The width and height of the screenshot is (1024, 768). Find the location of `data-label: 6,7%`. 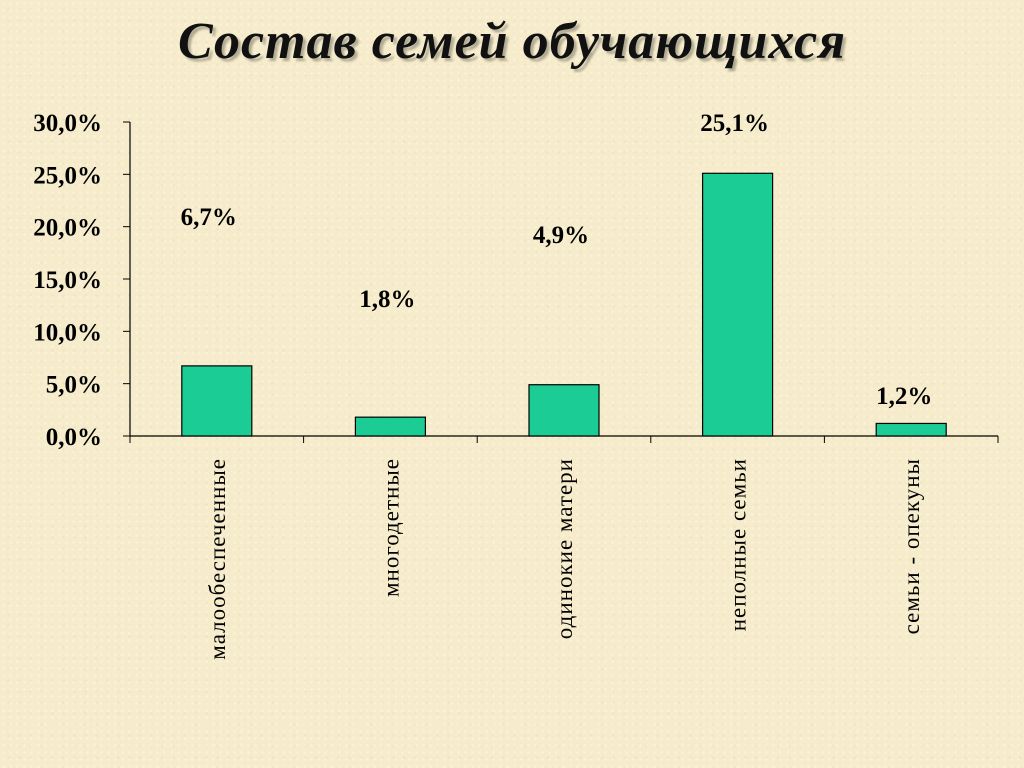

data-label: 6,7% is located at coordinates (209, 217).